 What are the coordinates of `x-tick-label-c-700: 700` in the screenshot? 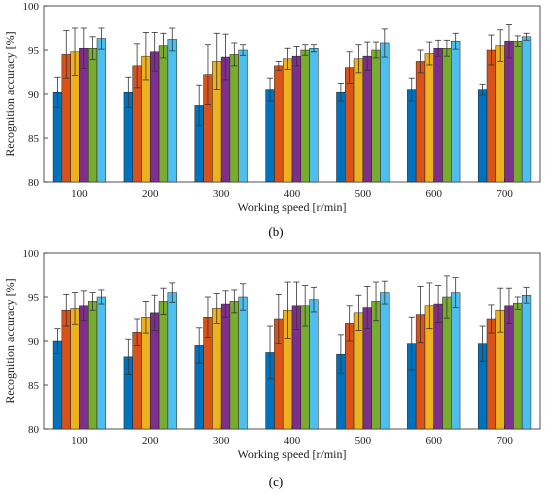 It's located at (504, 441).